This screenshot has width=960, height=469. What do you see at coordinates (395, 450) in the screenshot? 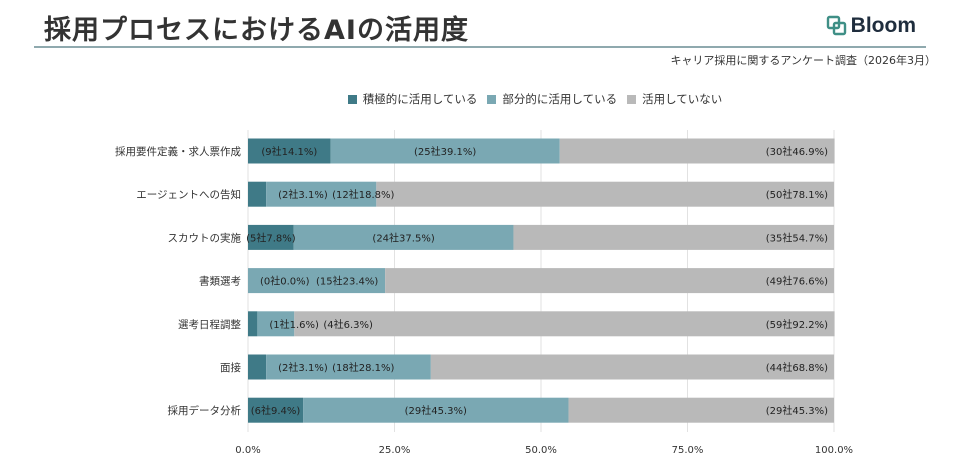
I see `x-tick-label: 25.0%` at bounding box center [395, 450].